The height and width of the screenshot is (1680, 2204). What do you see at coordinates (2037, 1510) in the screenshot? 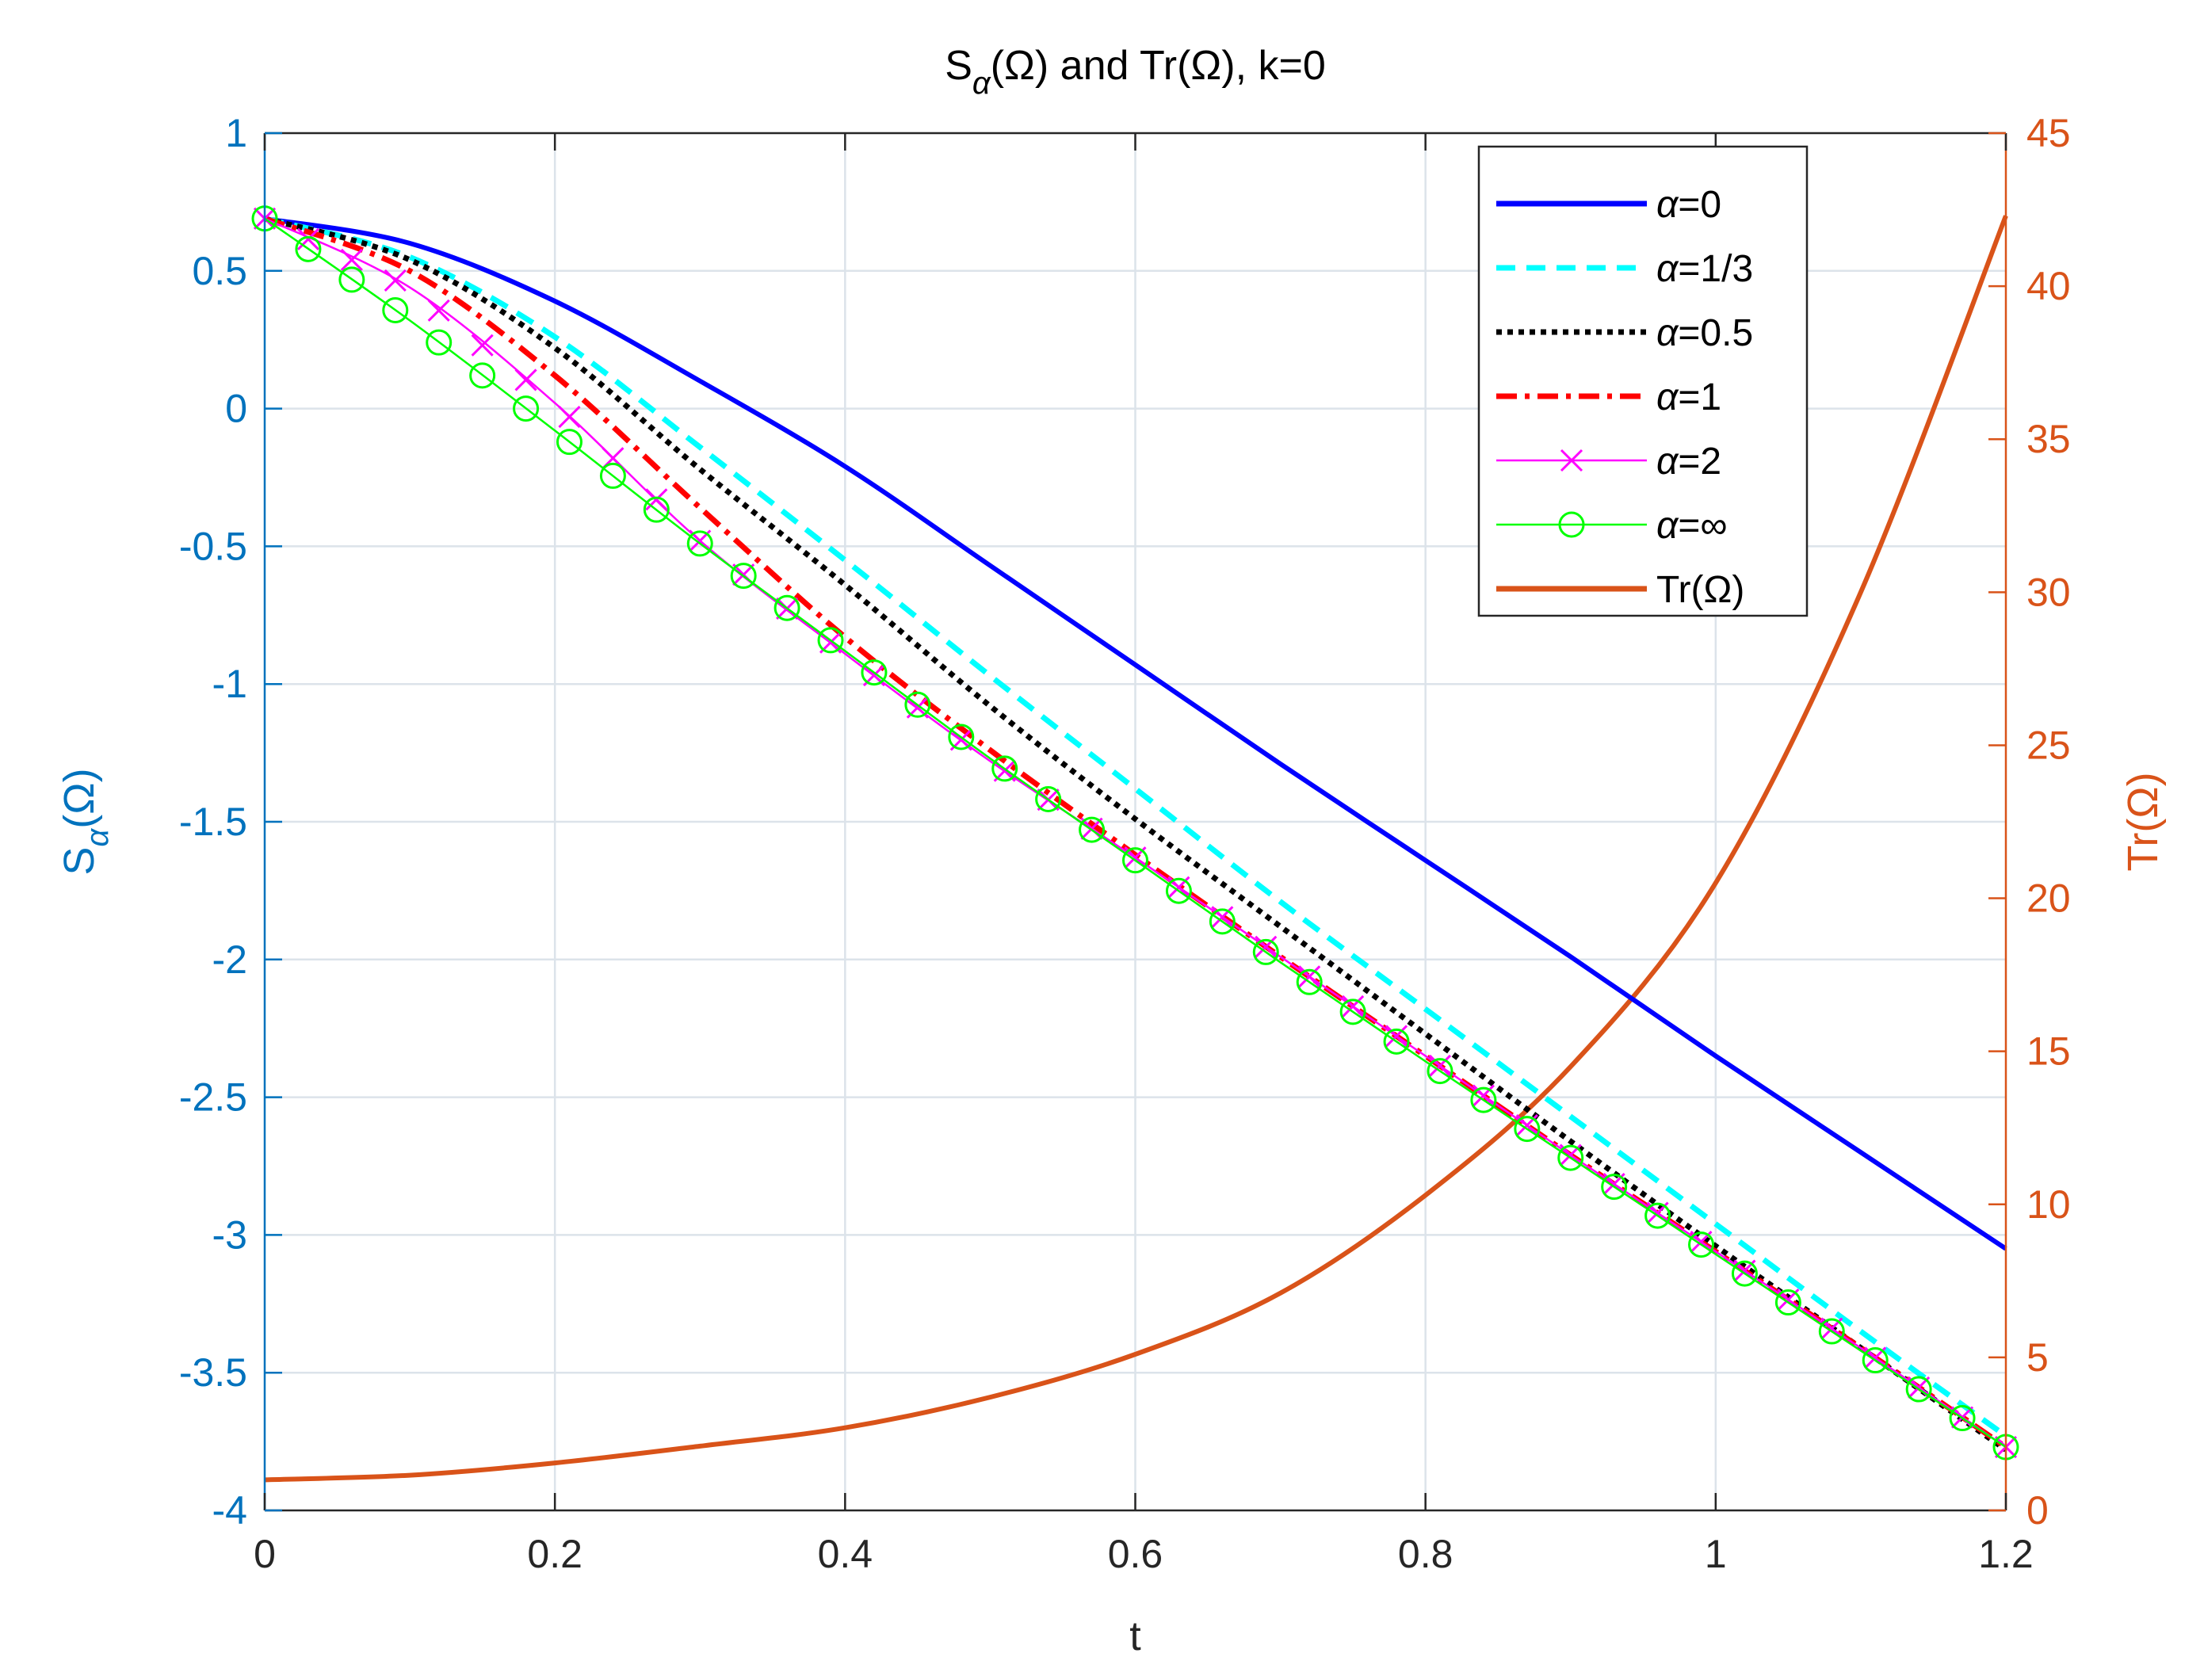
I see `y-right-tick-label: 0` at bounding box center [2037, 1510].